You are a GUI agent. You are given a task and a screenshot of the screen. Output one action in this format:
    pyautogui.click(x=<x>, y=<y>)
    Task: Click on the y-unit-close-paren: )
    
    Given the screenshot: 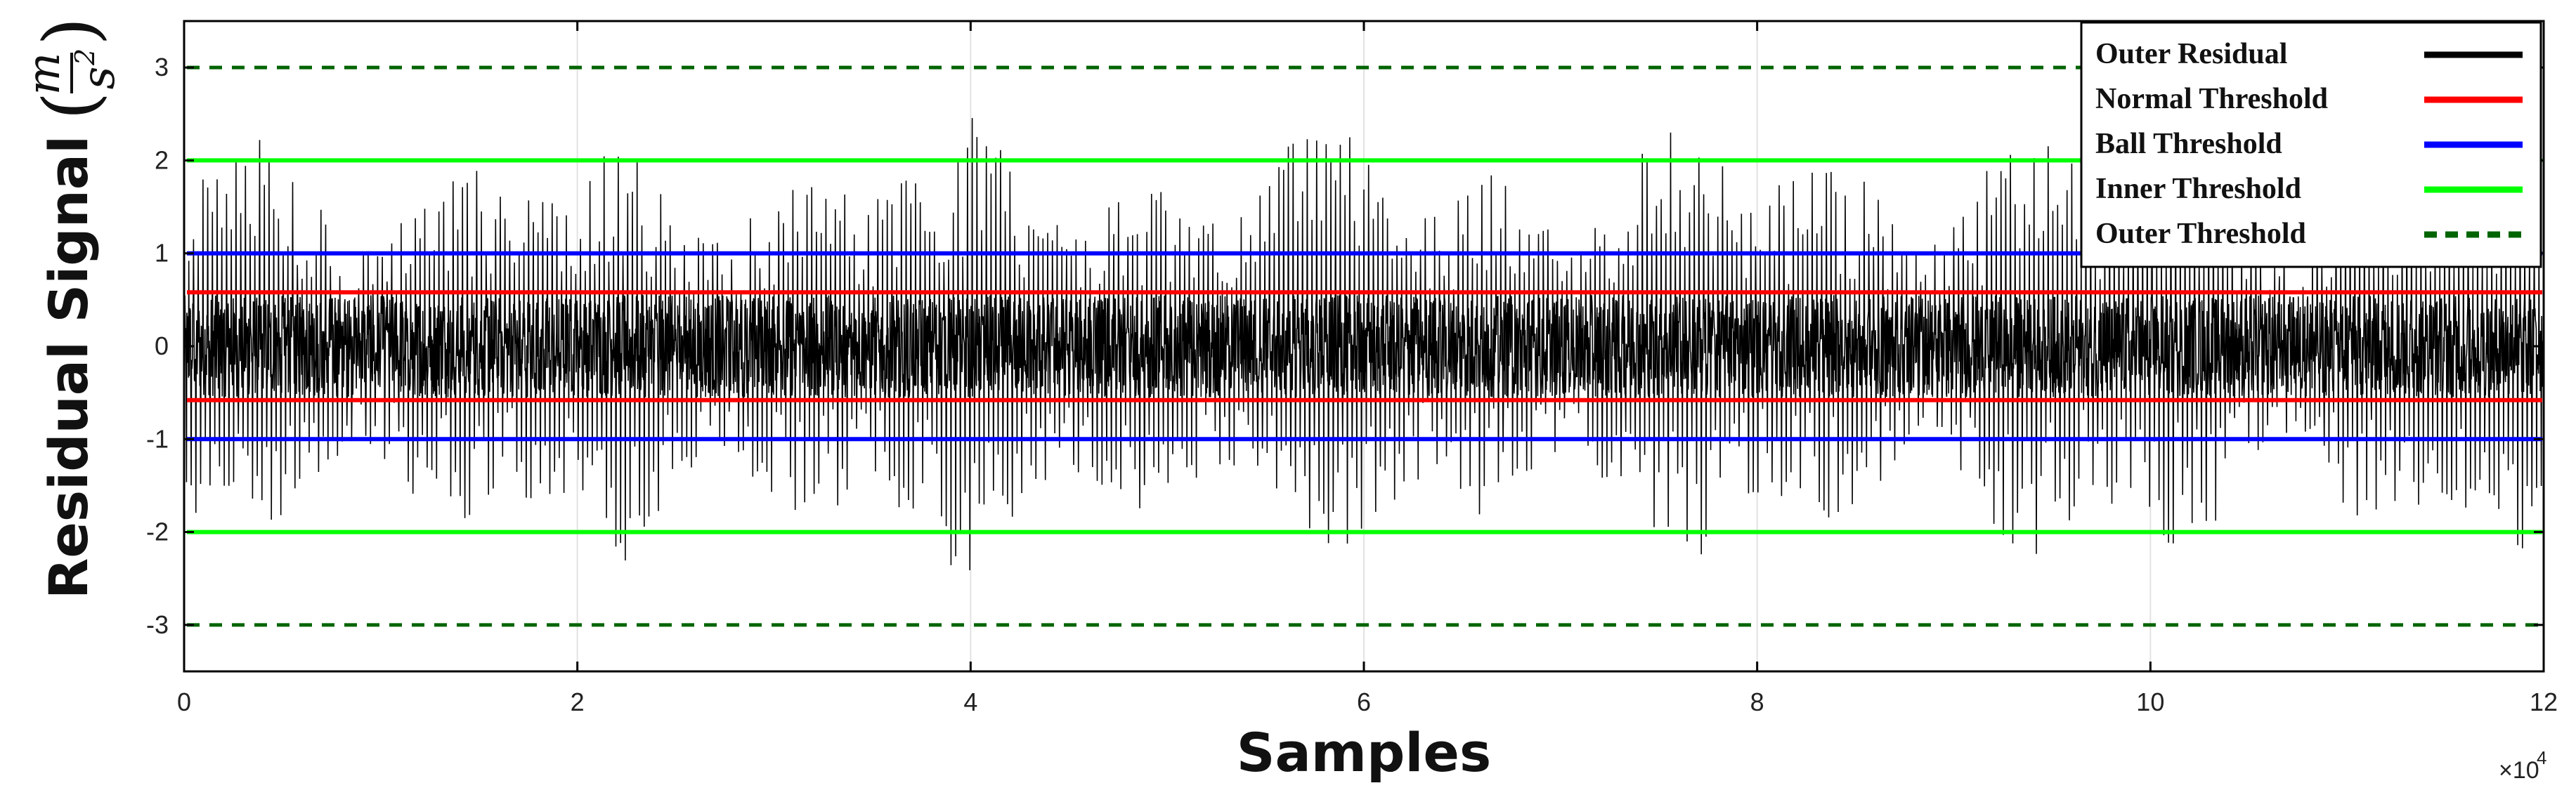 What is the action you would take?
    pyautogui.click(x=70, y=31)
    